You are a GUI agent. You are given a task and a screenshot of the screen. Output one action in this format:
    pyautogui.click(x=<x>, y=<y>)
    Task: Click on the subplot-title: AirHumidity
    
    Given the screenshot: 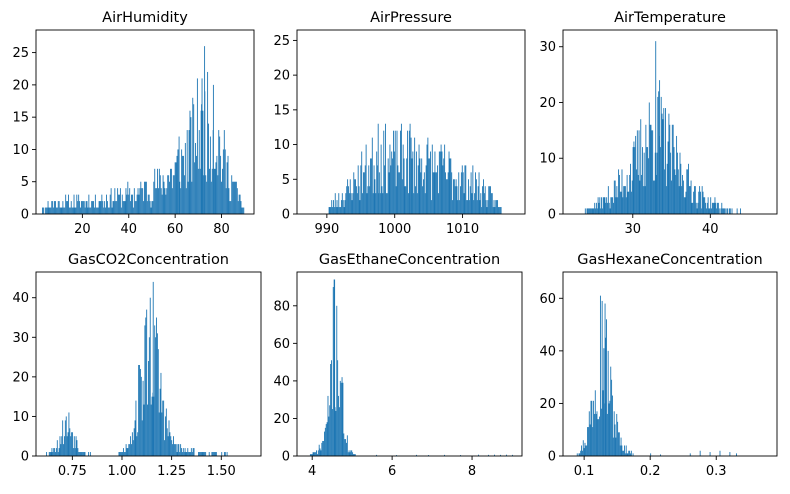 What is the action you would take?
    pyautogui.click(x=145, y=18)
    